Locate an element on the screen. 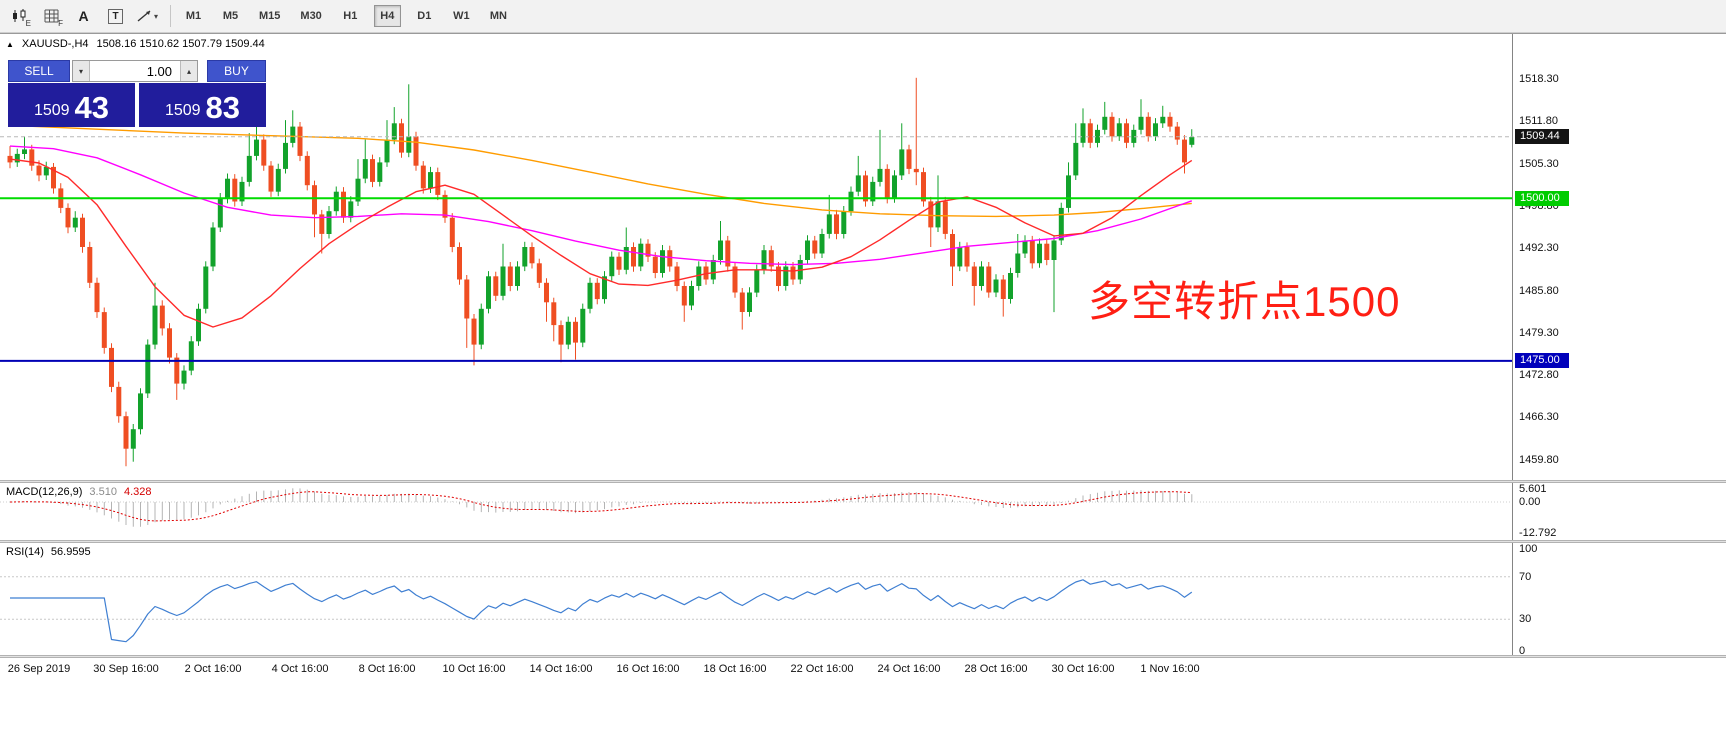  macd-name: MACD(12,26,9) is located at coordinates (44, 492).